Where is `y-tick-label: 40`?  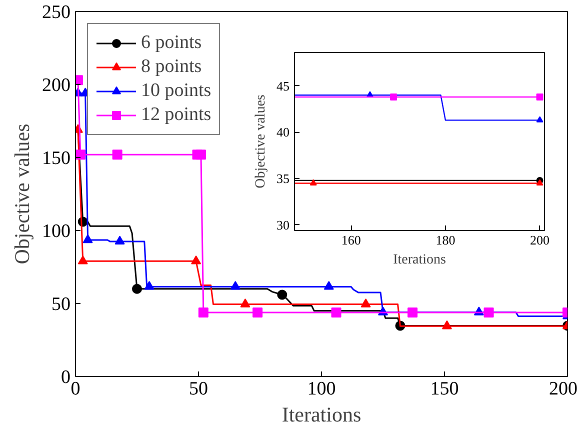
y-tick-label: 40 is located at coordinates (283, 132).